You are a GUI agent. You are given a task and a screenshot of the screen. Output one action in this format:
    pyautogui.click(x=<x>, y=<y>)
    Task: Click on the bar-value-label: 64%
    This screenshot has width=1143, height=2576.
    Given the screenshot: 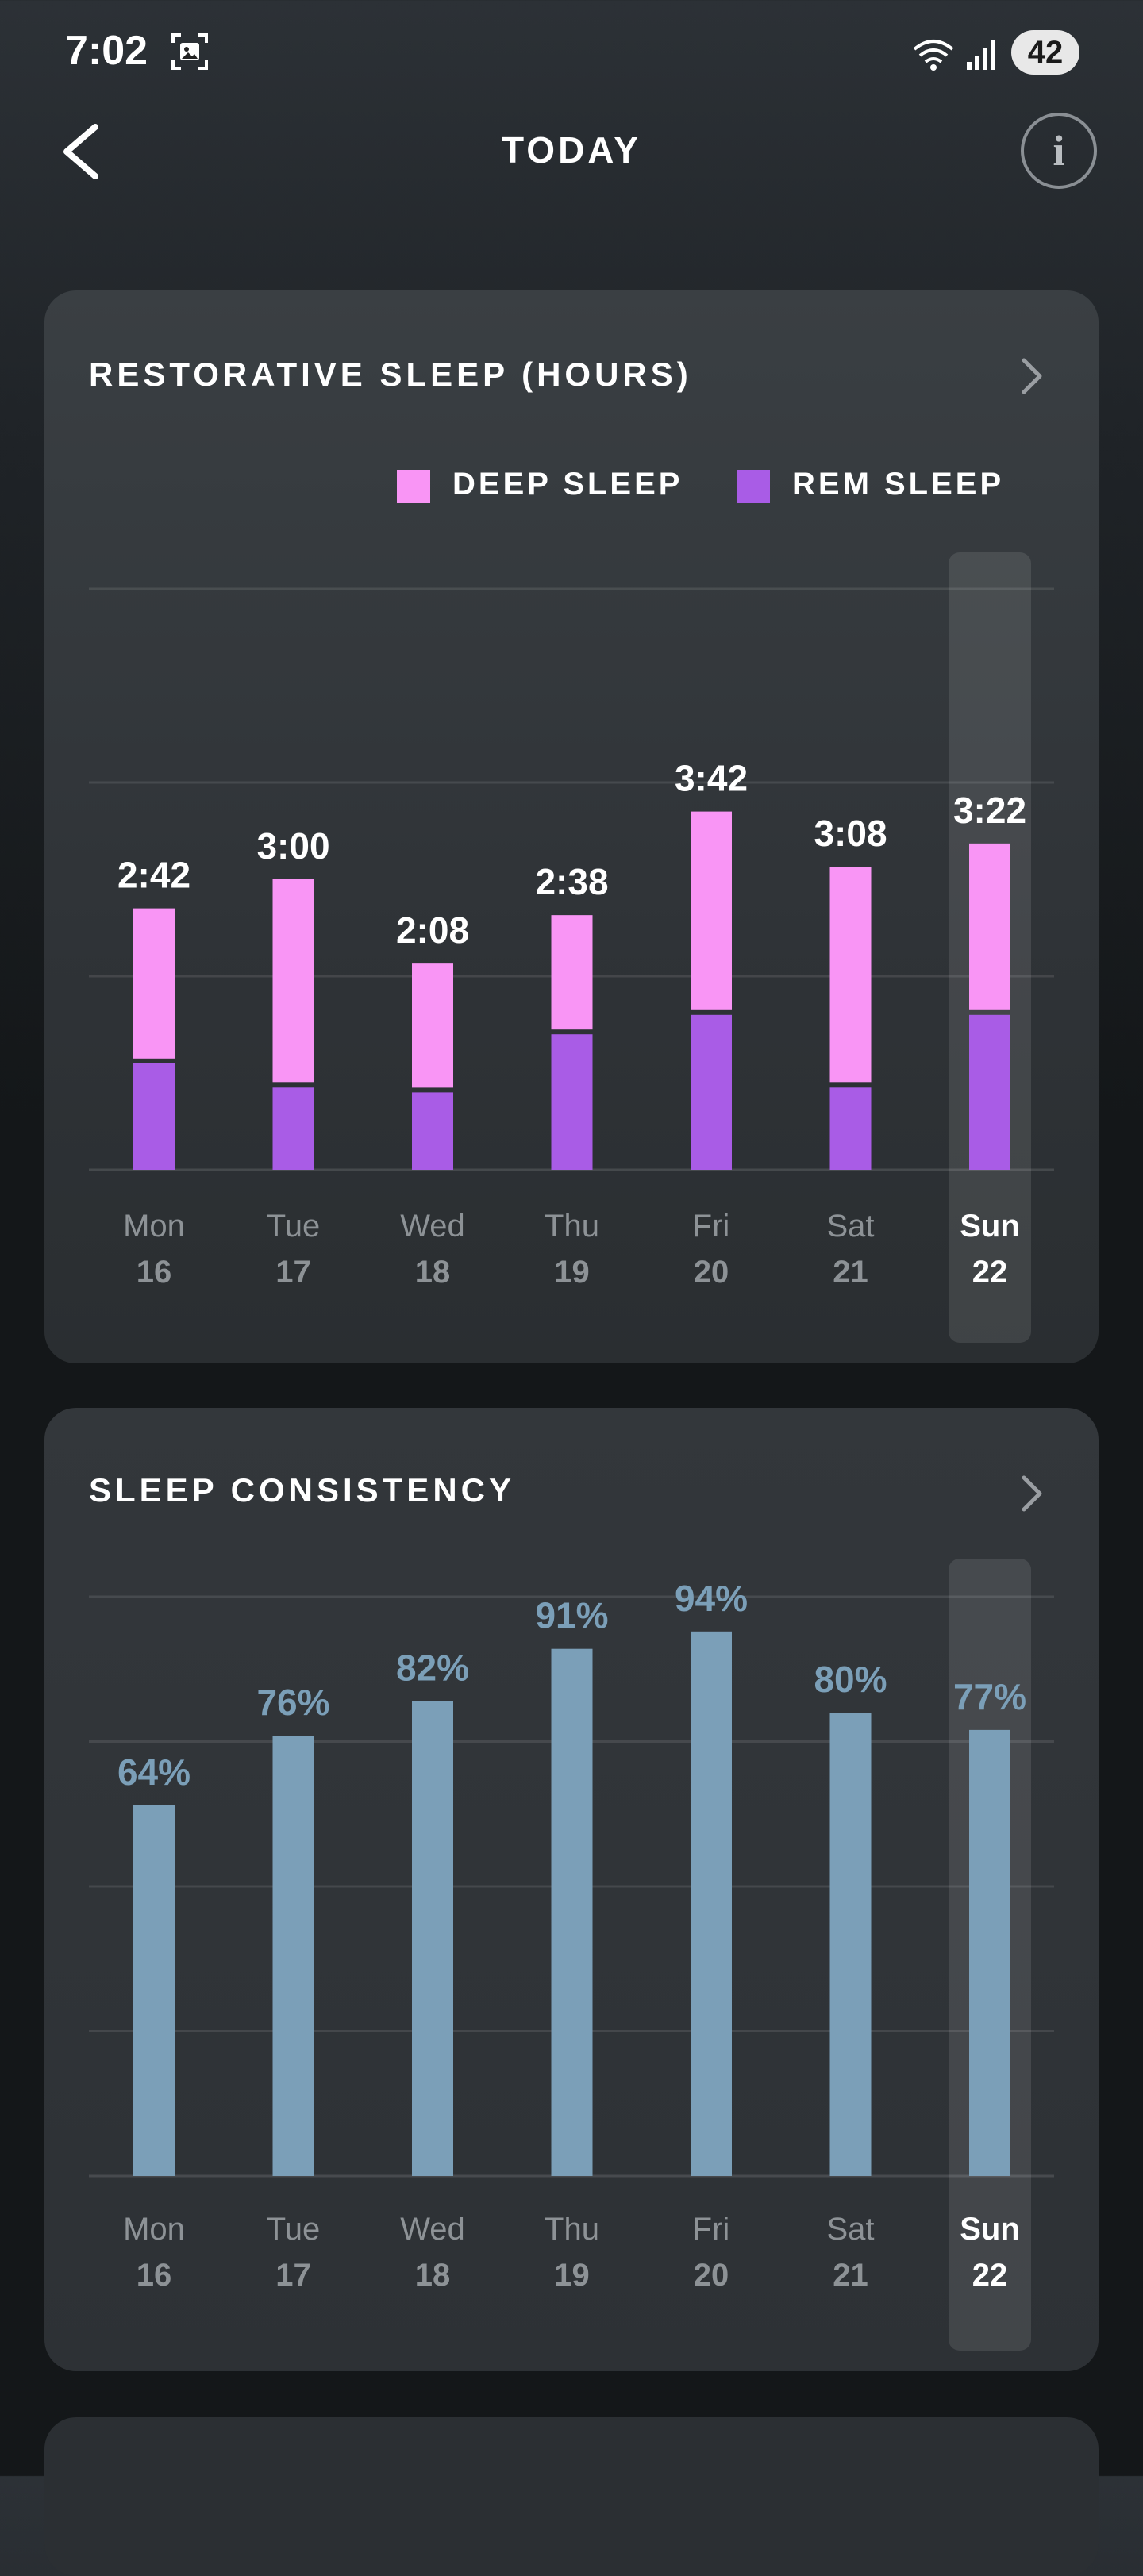 What is the action you would take?
    pyautogui.click(x=153, y=1772)
    